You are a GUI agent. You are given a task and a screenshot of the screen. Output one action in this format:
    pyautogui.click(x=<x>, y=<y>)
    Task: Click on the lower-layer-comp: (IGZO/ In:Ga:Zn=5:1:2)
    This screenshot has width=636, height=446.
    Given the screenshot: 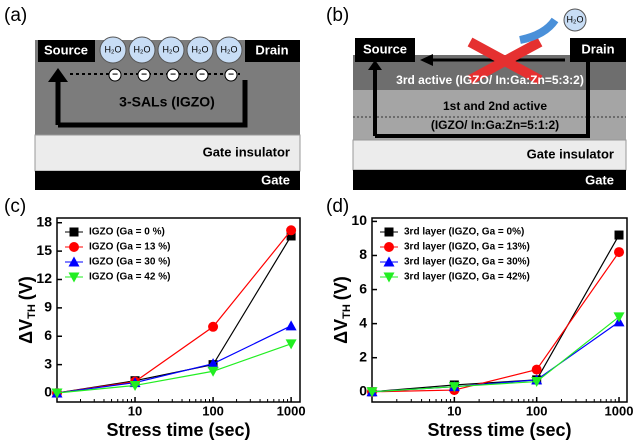 What is the action you would take?
    pyautogui.click(x=495, y=125)
    